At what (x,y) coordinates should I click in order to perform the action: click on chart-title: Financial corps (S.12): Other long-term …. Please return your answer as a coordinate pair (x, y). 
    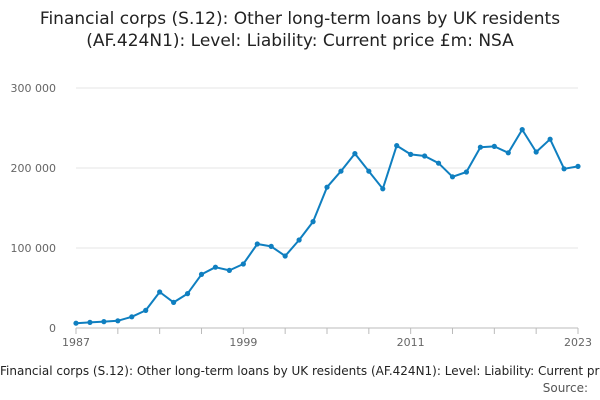
    Looking at the image, I should click on (300, 30).